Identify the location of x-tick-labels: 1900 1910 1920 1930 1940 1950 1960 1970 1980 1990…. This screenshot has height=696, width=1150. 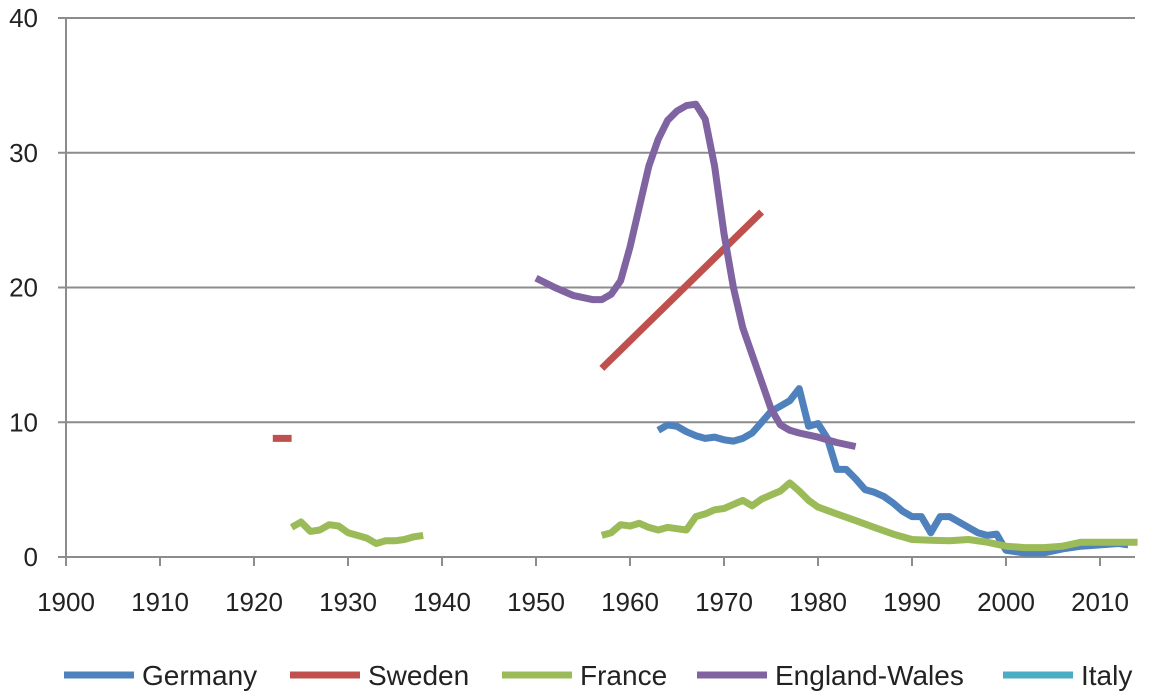
(583, 602).